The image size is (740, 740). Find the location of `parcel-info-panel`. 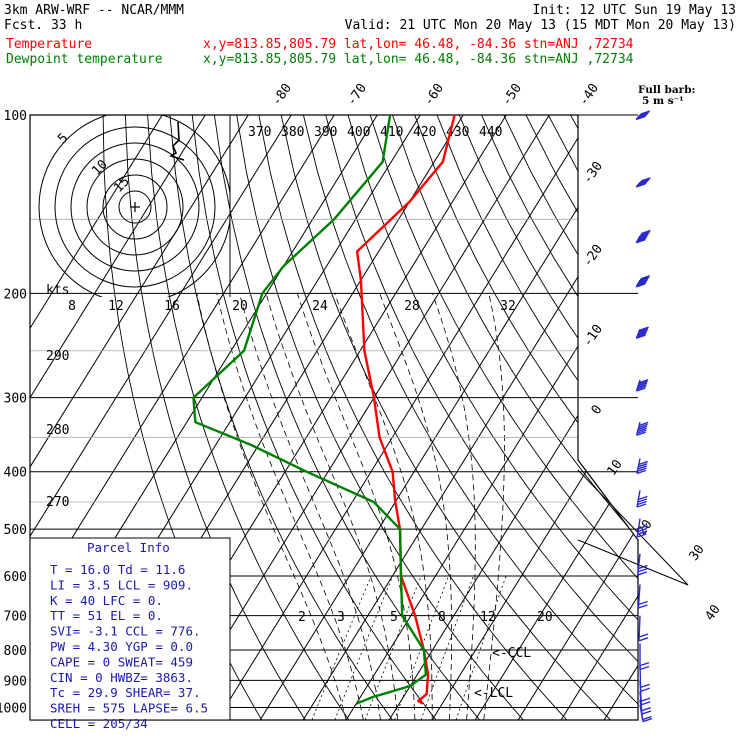

parcel-info-panel is located at coordinates (130, 629).